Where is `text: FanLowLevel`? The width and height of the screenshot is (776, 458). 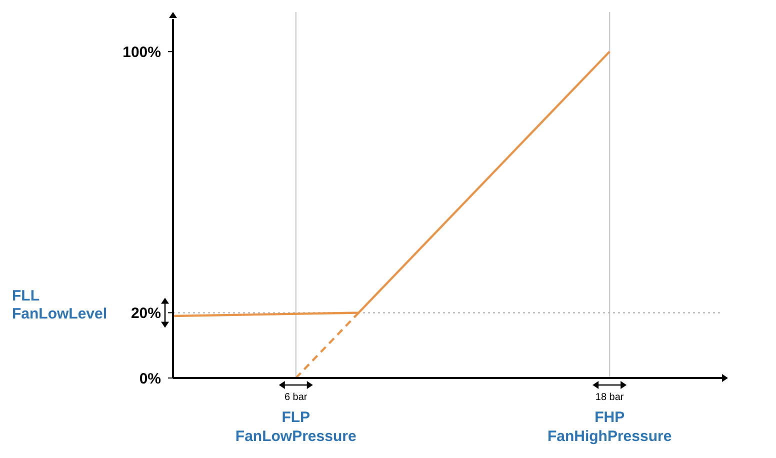 text: FanLowLevel is located at coordinates (60, 314).